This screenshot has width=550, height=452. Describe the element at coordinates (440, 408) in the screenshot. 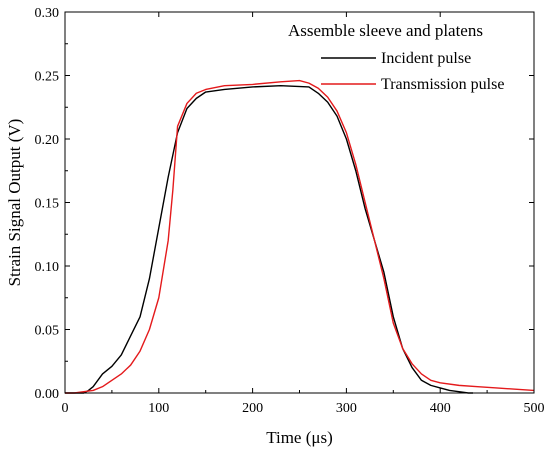

I see `x-tick-label: 400` at that location.